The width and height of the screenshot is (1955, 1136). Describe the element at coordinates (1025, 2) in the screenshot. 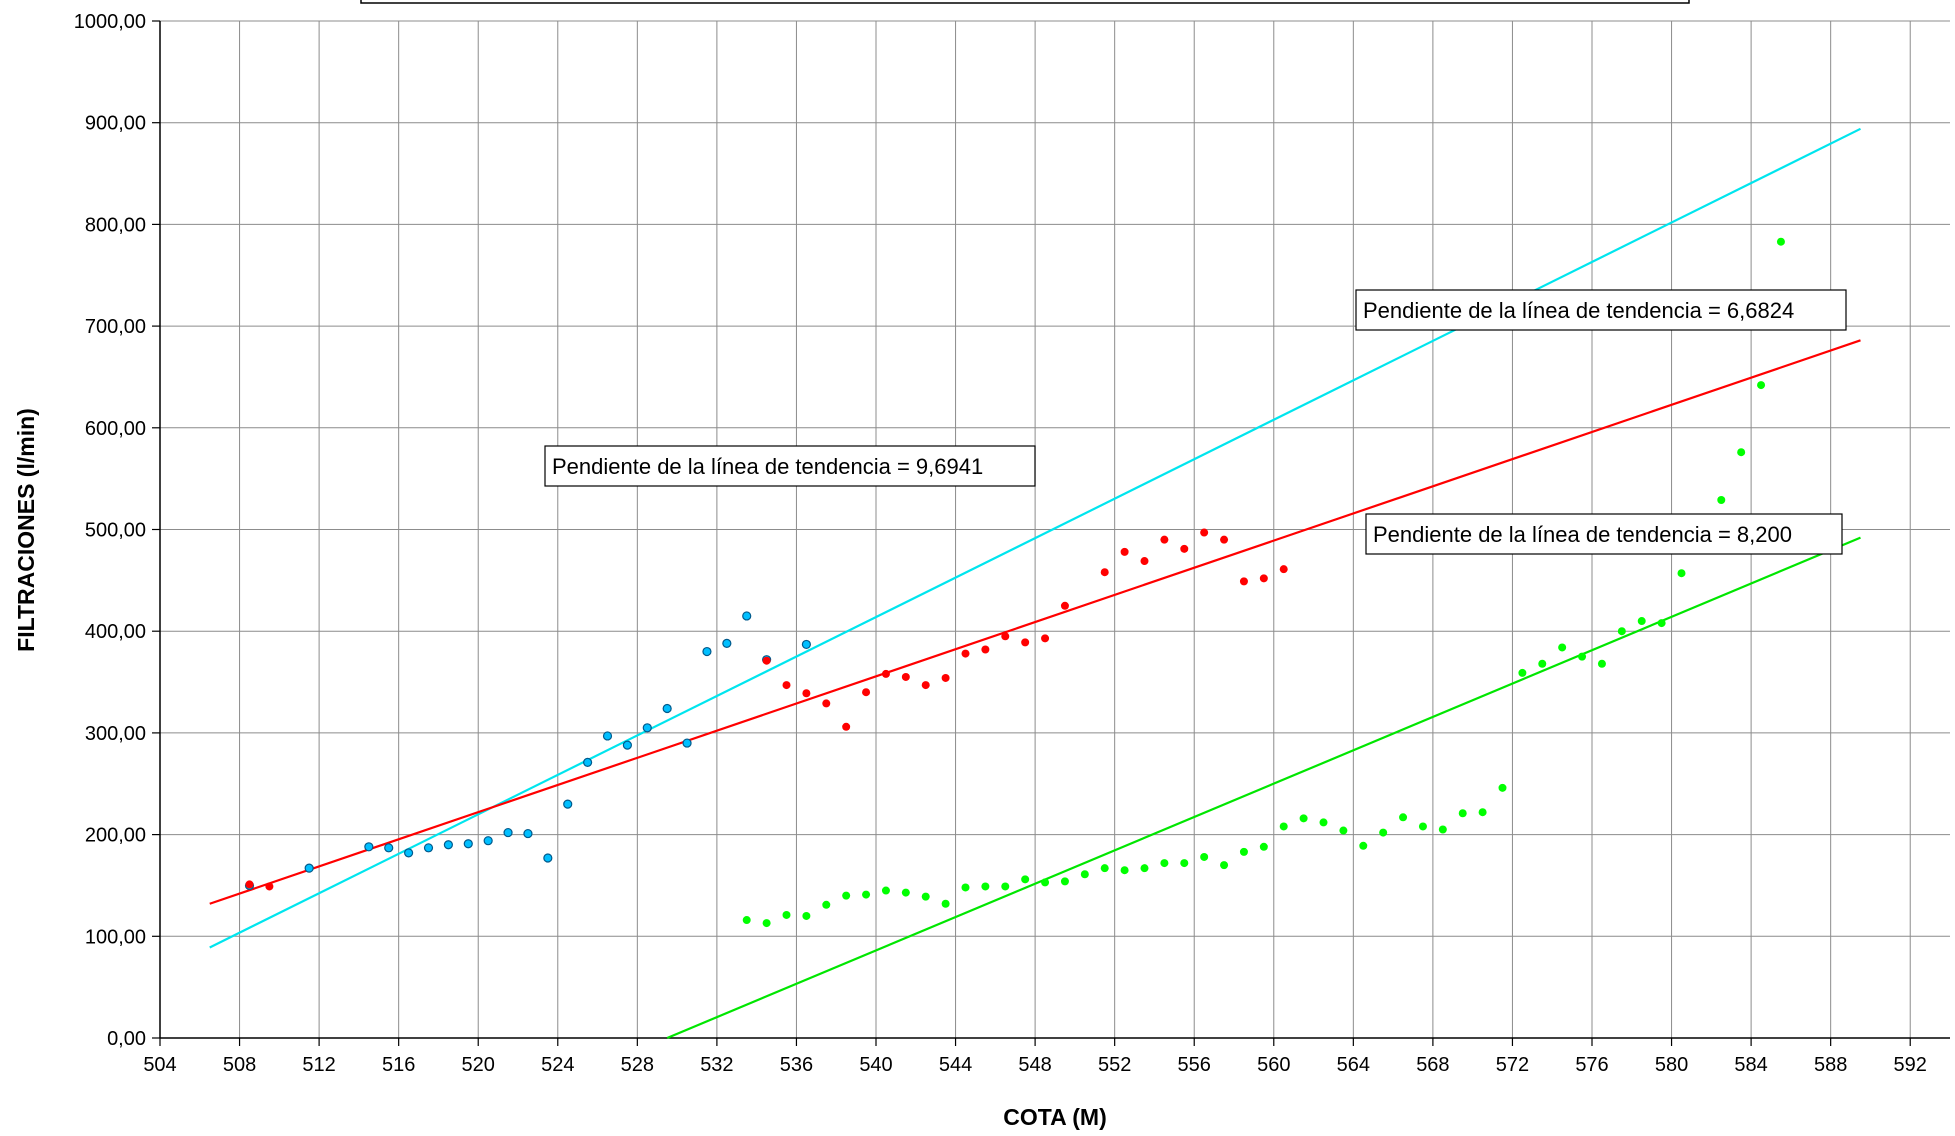

I see `legend-box` at that location.